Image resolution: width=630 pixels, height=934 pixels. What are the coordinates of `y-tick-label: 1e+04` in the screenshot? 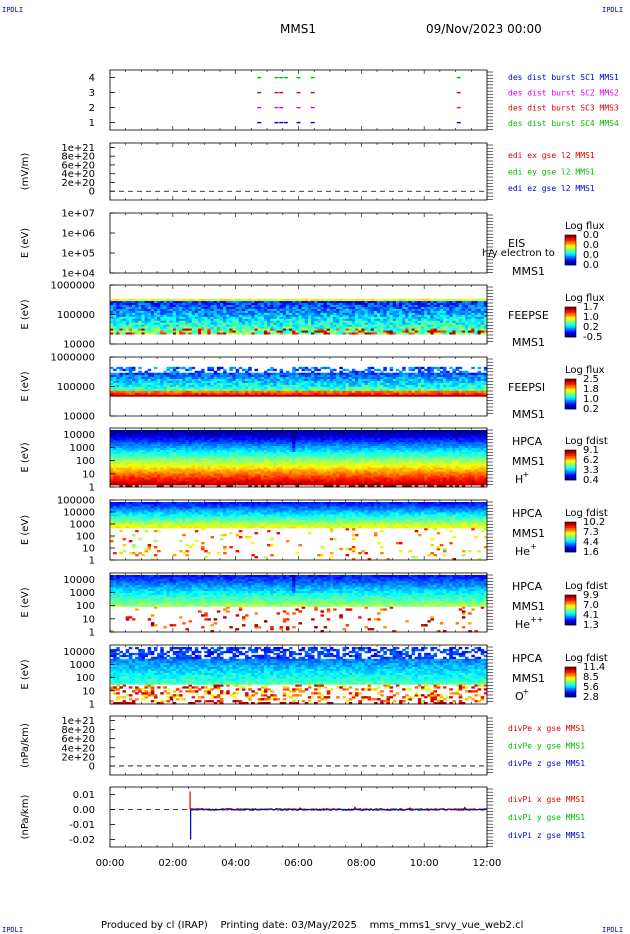 It's located at (78, 274).